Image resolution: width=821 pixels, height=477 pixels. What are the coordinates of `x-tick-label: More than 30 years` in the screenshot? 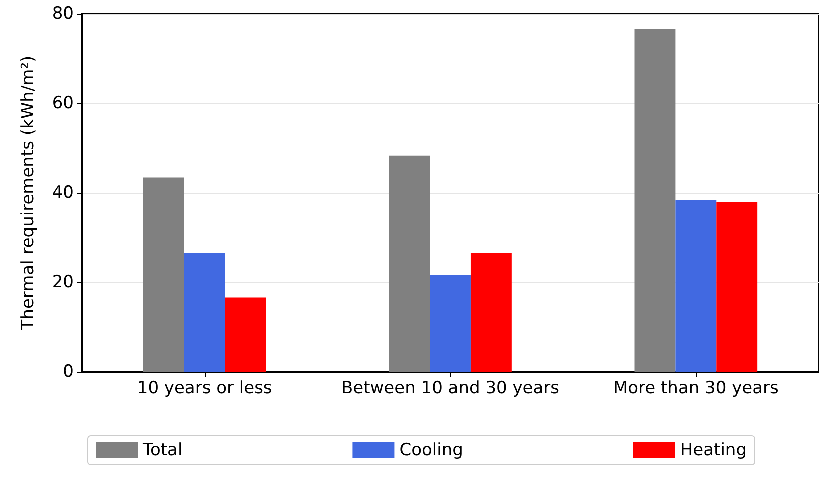 It's located at (696, 388).